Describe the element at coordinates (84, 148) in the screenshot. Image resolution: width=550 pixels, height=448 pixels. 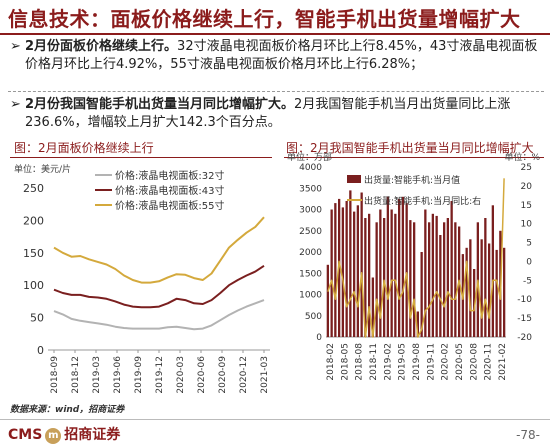
I see `chart-1-title: 图：2月面板价格继续上行` at that location.